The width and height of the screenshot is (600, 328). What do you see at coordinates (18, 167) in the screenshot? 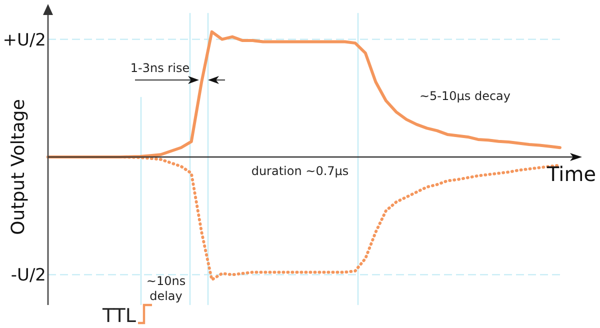
I see `y-axis-title: Output Voltage` at bounding box center [18, 167].